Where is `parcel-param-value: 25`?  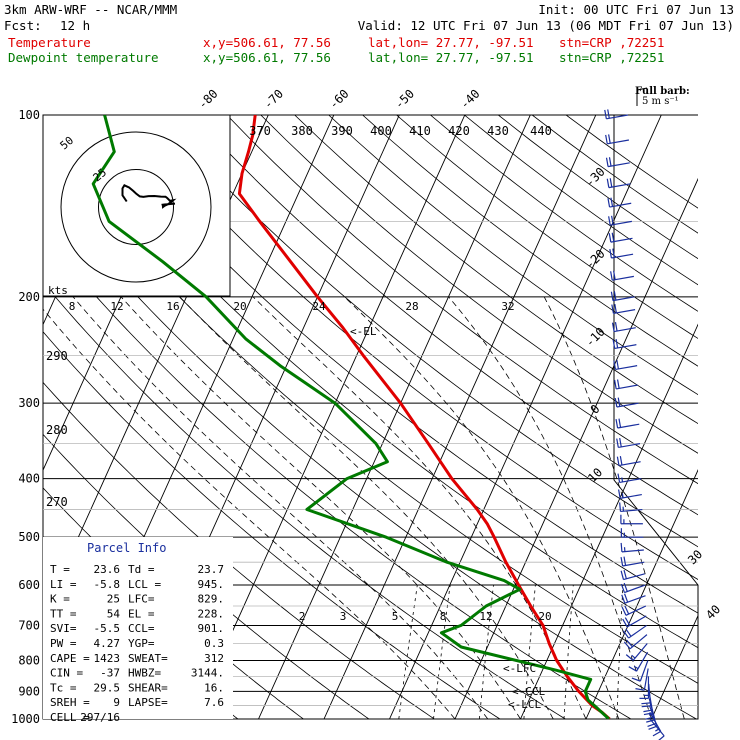
parcel-param-value: 25 is located at coordinates (113, 599).